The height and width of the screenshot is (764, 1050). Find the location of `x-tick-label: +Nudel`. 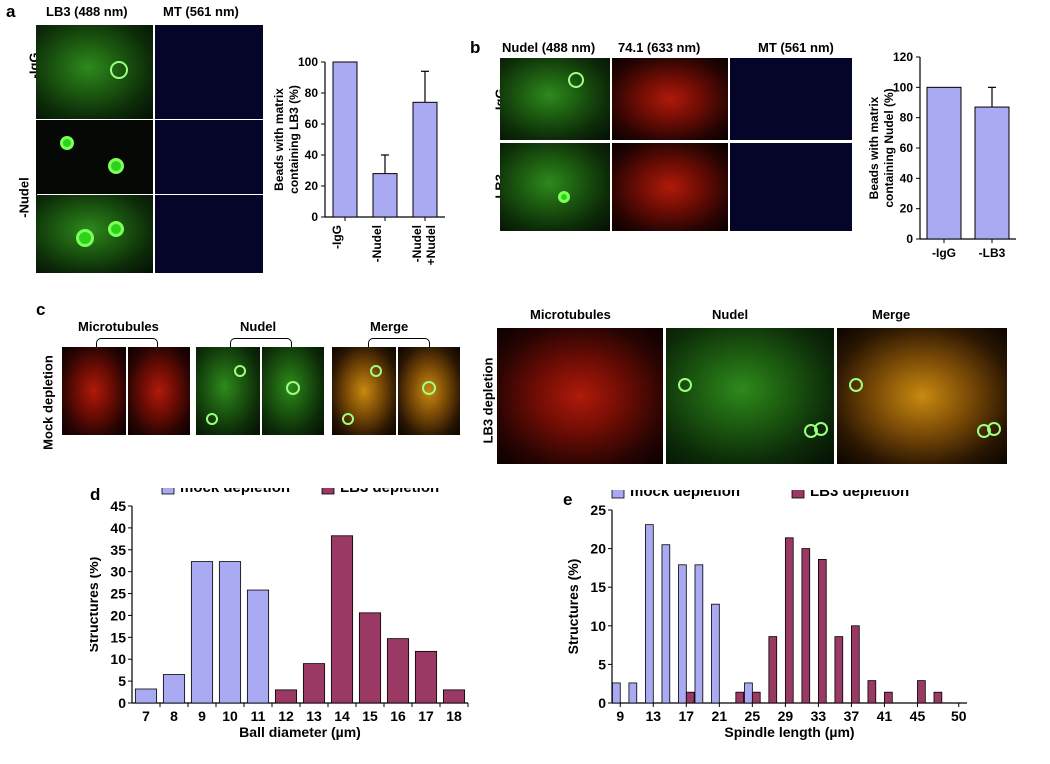

x-tick-label: +Nudel is located at coordinates (431, 245).